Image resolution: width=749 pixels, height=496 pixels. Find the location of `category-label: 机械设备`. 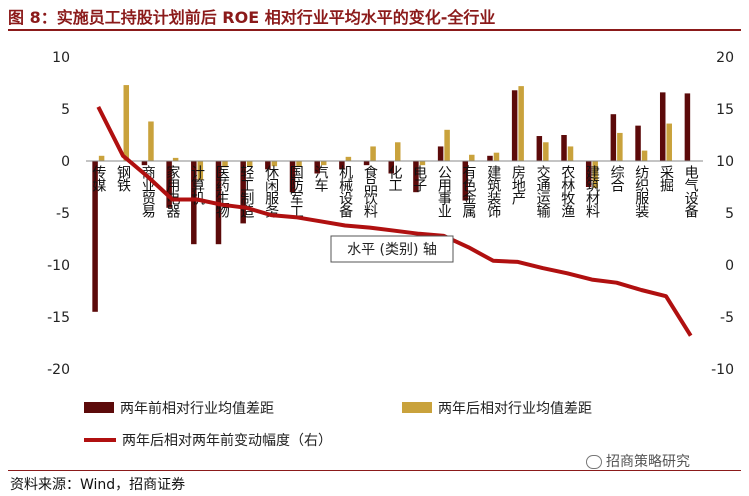

category-label: 机械设备 is located at coordinates (345, 191).